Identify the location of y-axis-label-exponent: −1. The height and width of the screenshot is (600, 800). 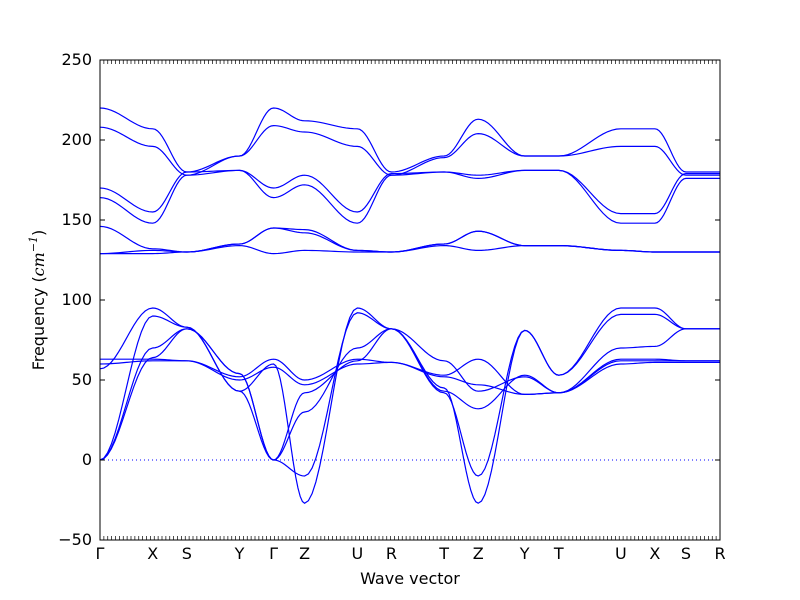
(33, 244).